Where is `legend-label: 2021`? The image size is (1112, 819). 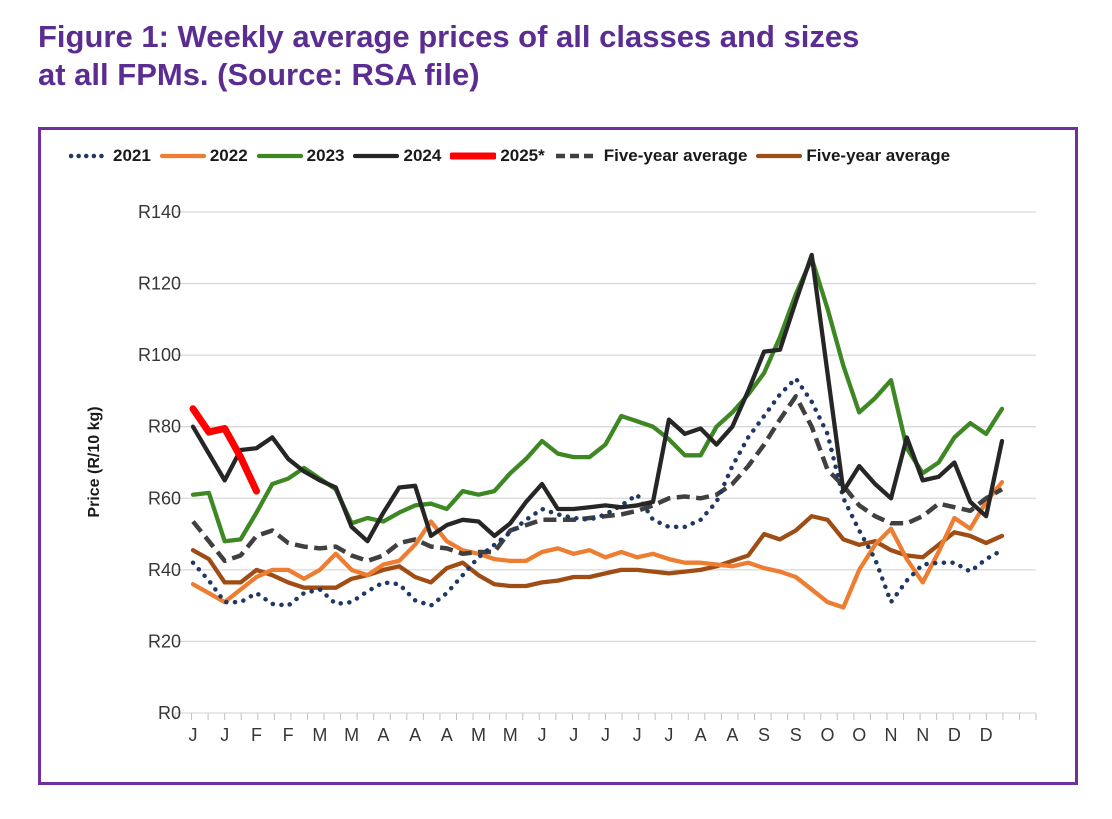
legend-label: 2021 is located at coordinates (132, 155).